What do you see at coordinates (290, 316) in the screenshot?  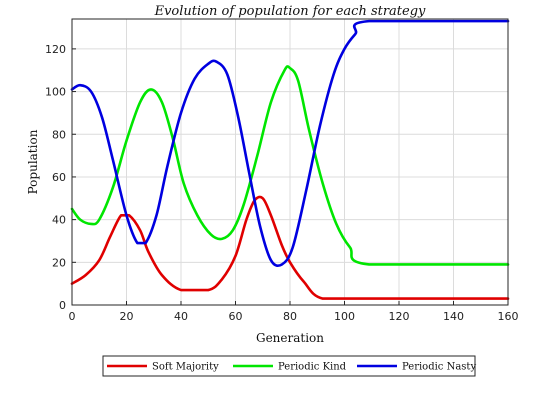 I see `x-tick-label: 80` at bounding box center [290, 316].